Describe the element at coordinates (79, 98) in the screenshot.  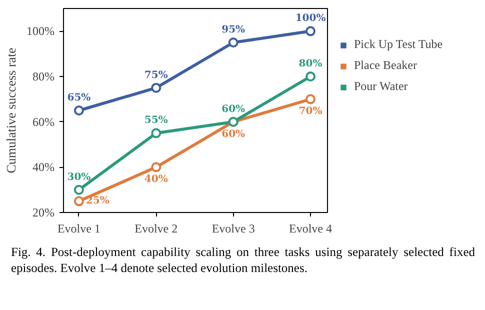
I see `data-label: 65%` at that location.